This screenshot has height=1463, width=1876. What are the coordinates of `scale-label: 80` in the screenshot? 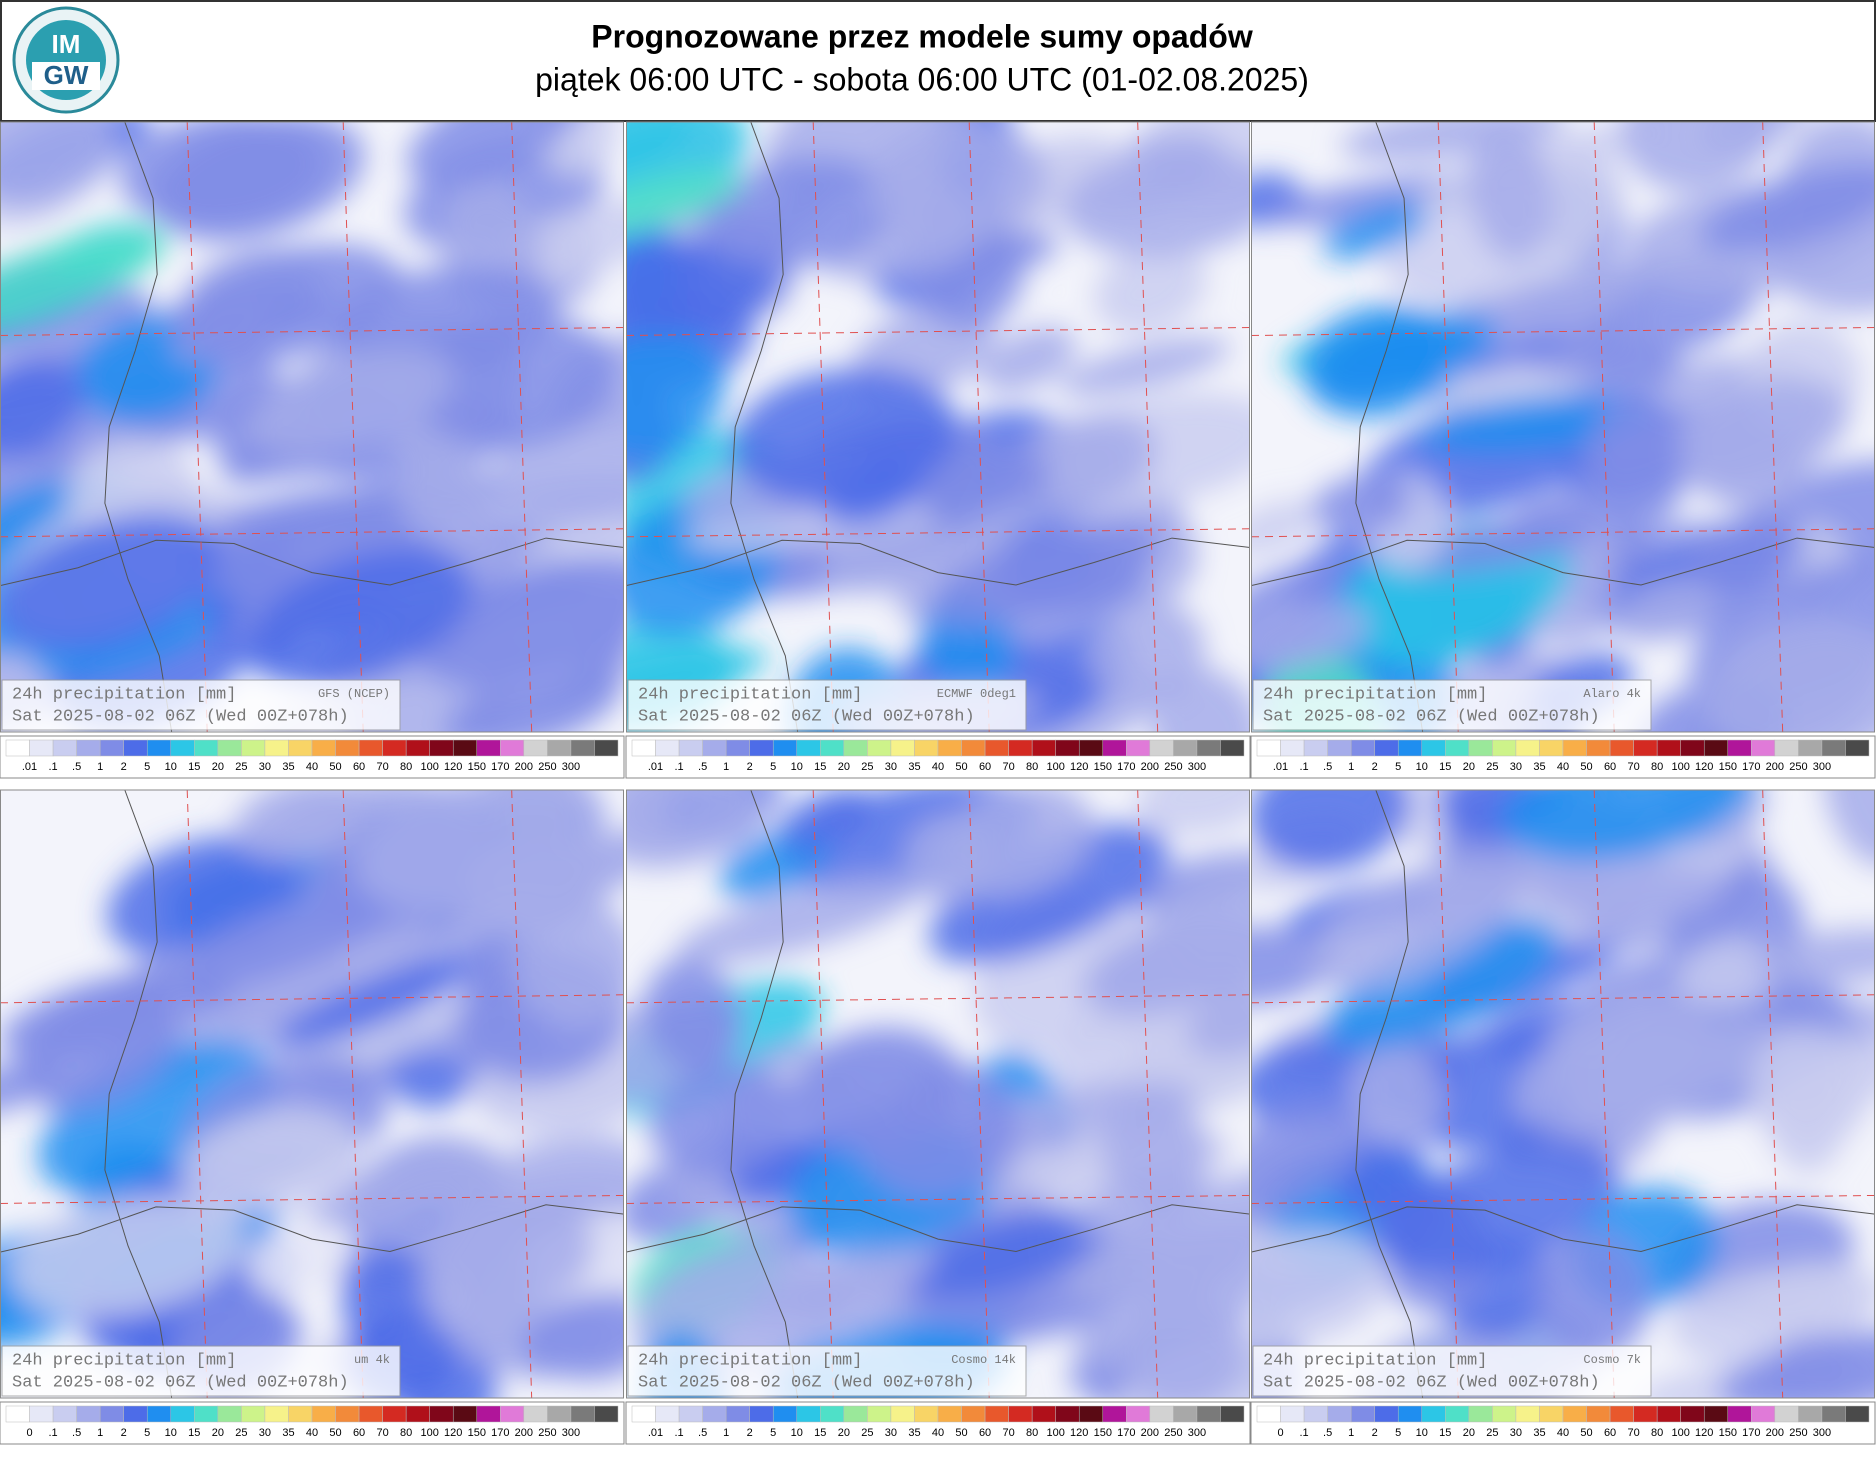 It's located at (1032, 767).